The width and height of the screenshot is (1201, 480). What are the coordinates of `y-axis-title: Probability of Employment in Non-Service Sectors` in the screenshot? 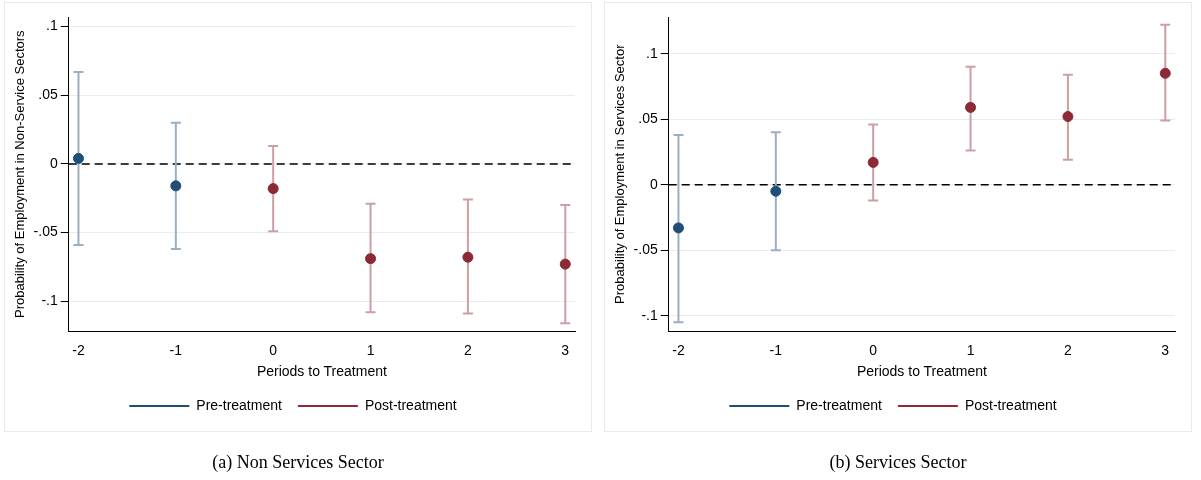 It's located at (20, 173).